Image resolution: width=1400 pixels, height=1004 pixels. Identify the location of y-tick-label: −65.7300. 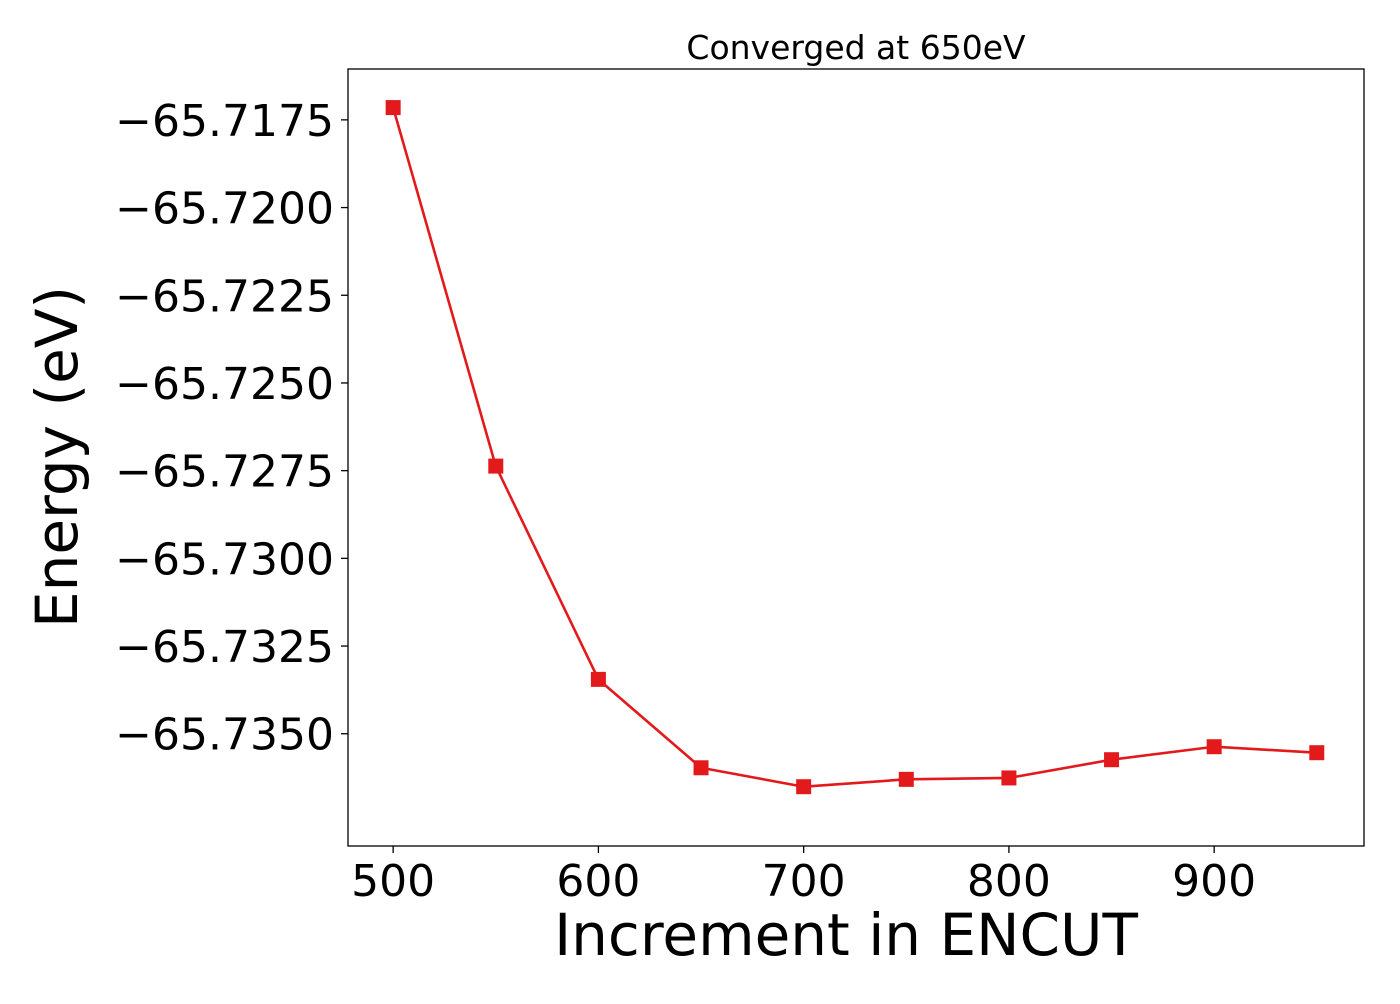
(224, 559).